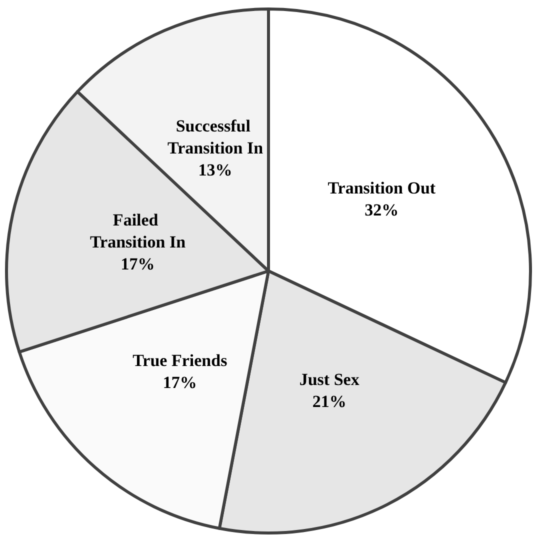  I want to click on slice-label: Failed Transition In, so click(138, 231).